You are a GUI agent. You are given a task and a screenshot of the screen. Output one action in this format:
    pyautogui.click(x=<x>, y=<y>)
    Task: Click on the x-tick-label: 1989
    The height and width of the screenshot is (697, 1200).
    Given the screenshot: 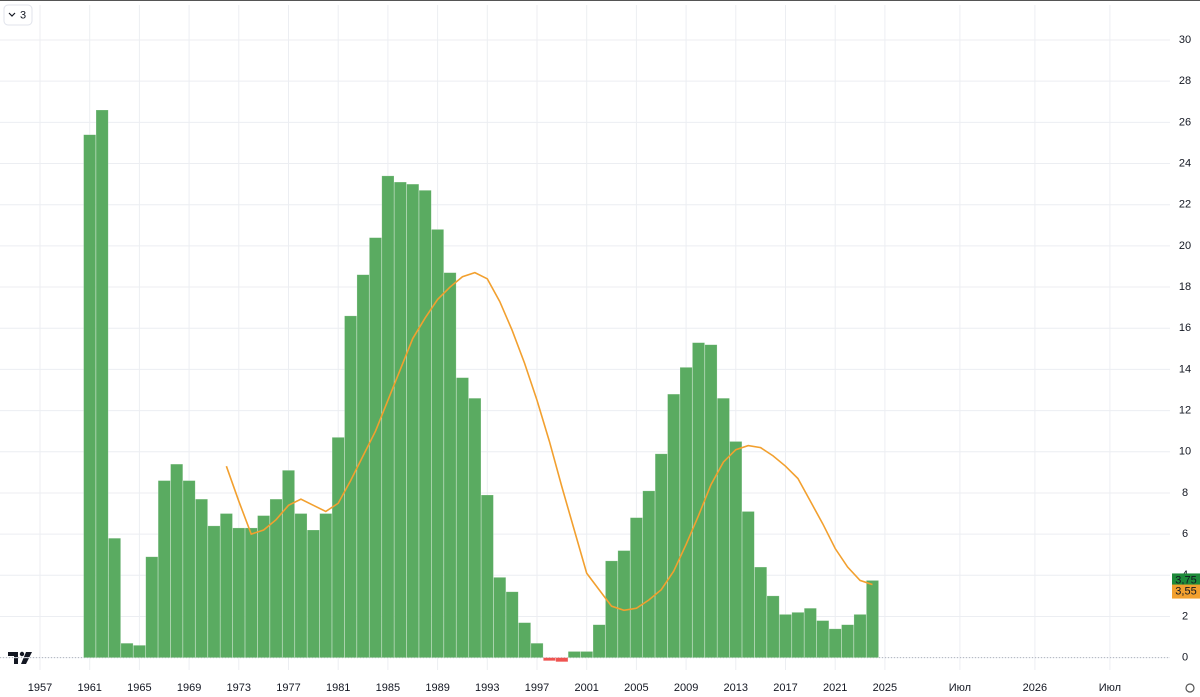 What is the action you would take?
    pyautogui.click(x=437, y=688)
    